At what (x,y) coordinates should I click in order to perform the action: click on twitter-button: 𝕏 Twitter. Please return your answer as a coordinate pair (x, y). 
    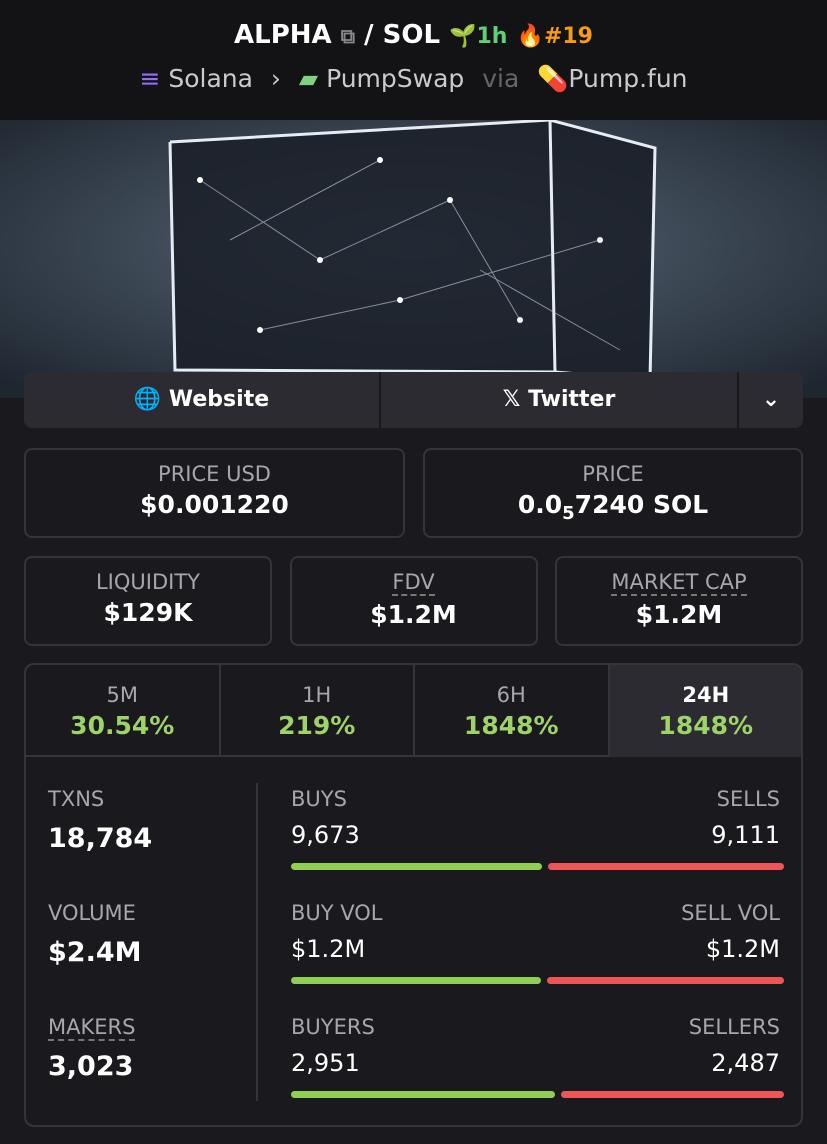
    Looking at the image, I should click on (560, 400).